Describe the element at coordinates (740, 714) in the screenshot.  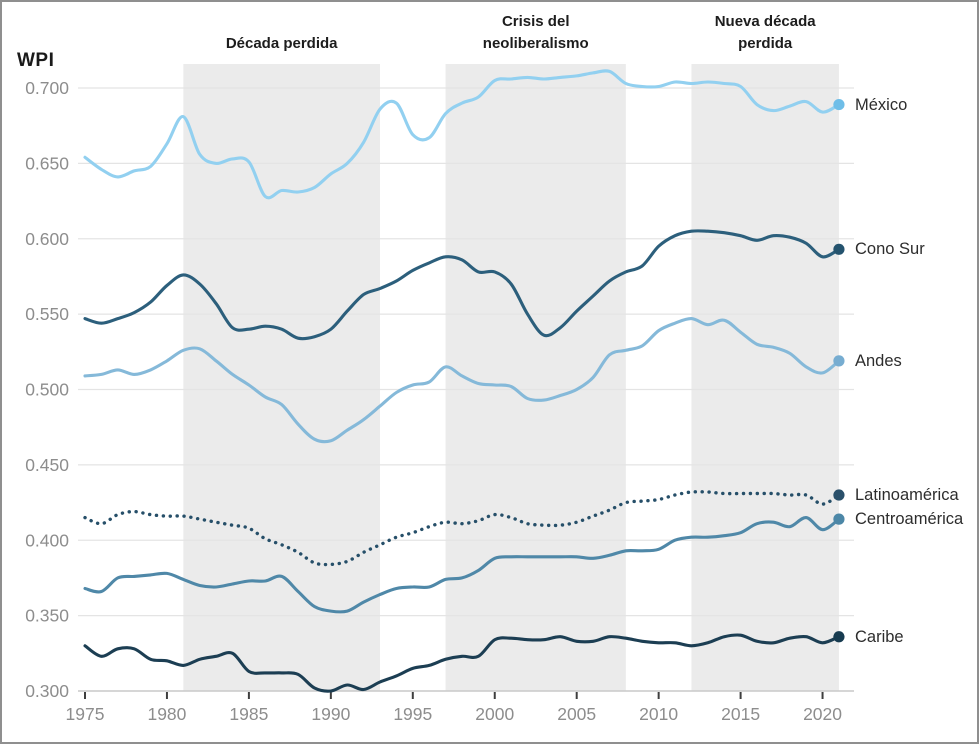
I see `x-tick-label: 2015` at that location.